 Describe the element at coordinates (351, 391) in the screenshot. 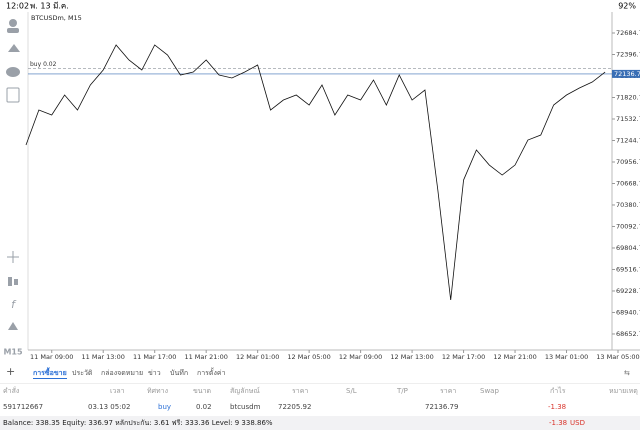

I see `column-header: S/L` at that location.